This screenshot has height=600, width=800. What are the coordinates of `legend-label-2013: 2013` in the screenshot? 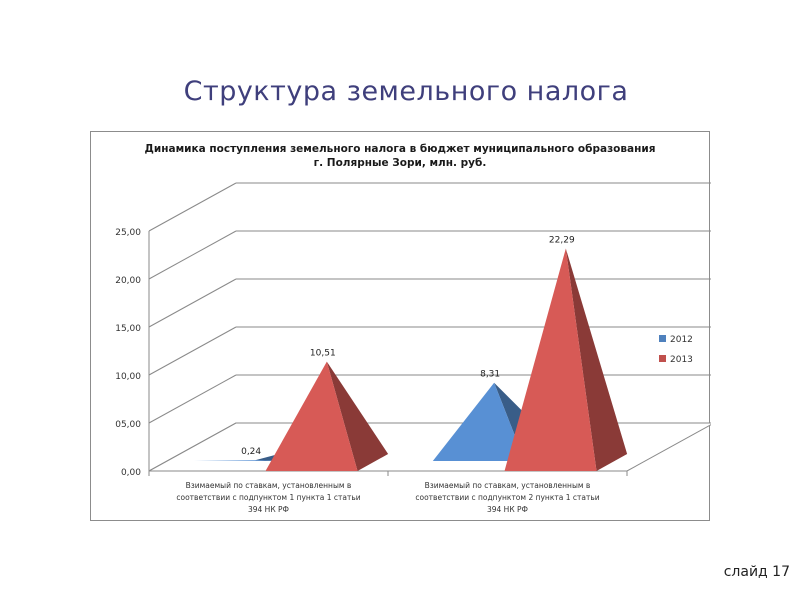 It's located at (681, 360).